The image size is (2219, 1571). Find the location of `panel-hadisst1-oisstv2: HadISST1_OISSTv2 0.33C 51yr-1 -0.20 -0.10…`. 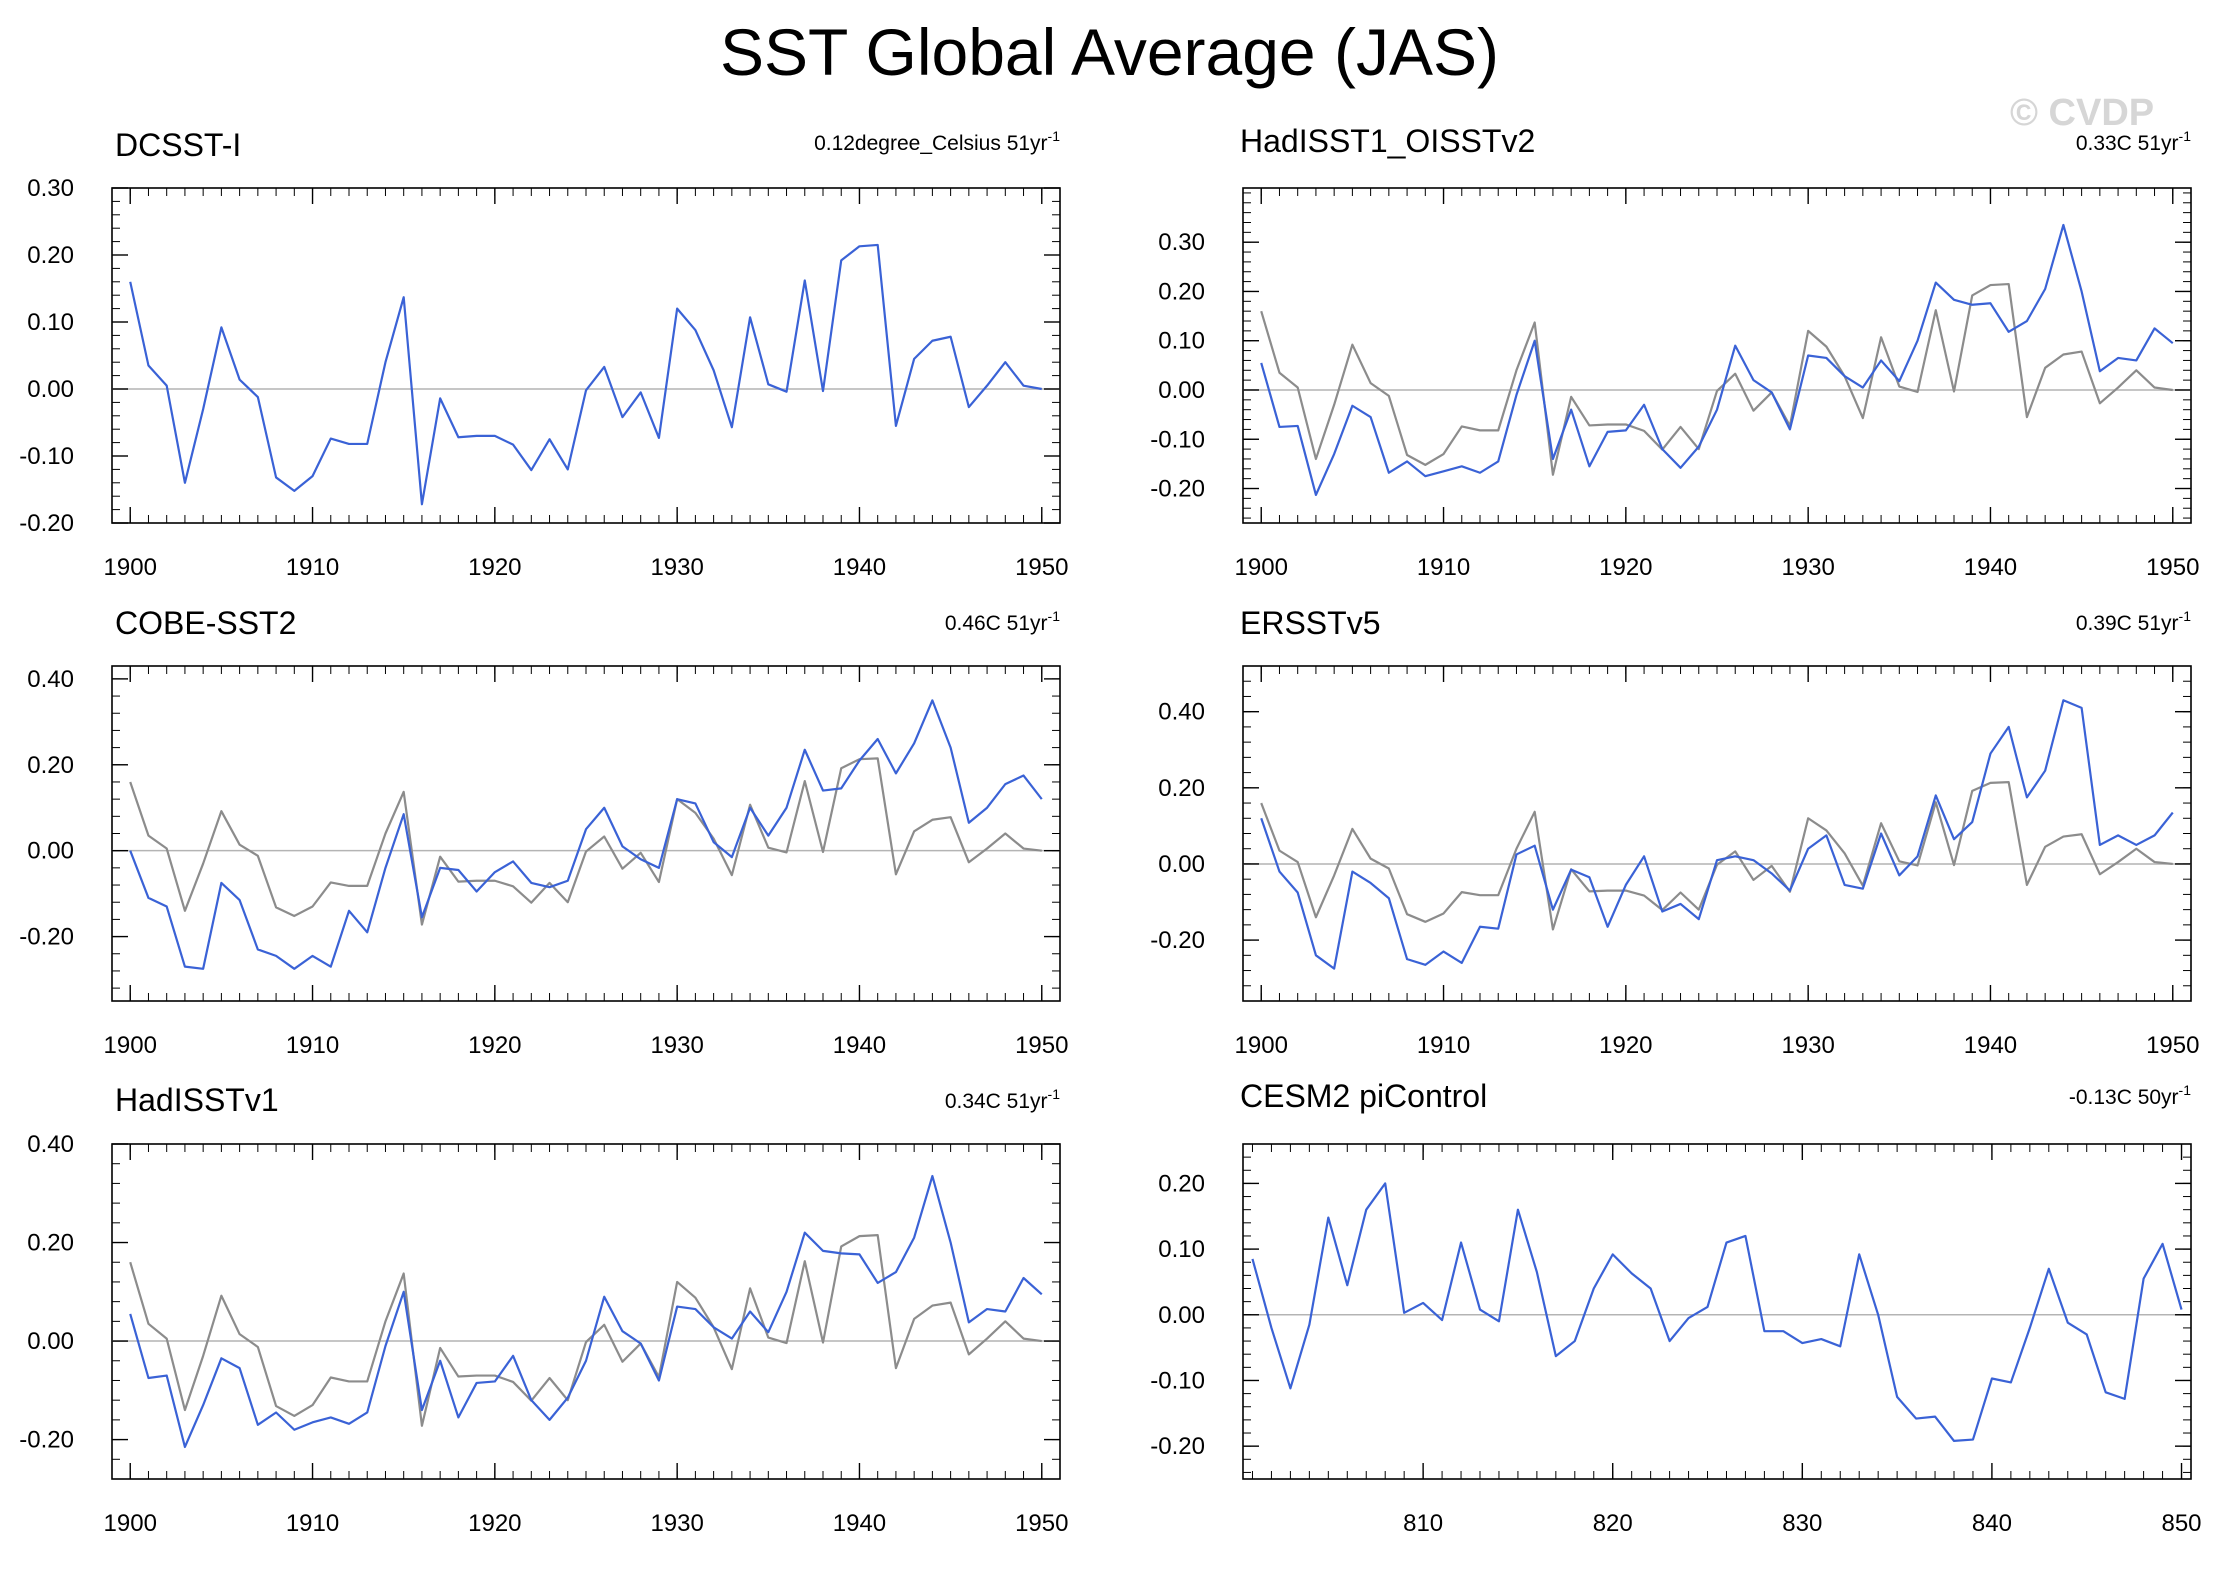

panel-hadisst1-oisstv2: HadISST1_OISSTv2 0.33C 51yr-1 -0.20 -0.10… is located at coordinates (1674, 352).